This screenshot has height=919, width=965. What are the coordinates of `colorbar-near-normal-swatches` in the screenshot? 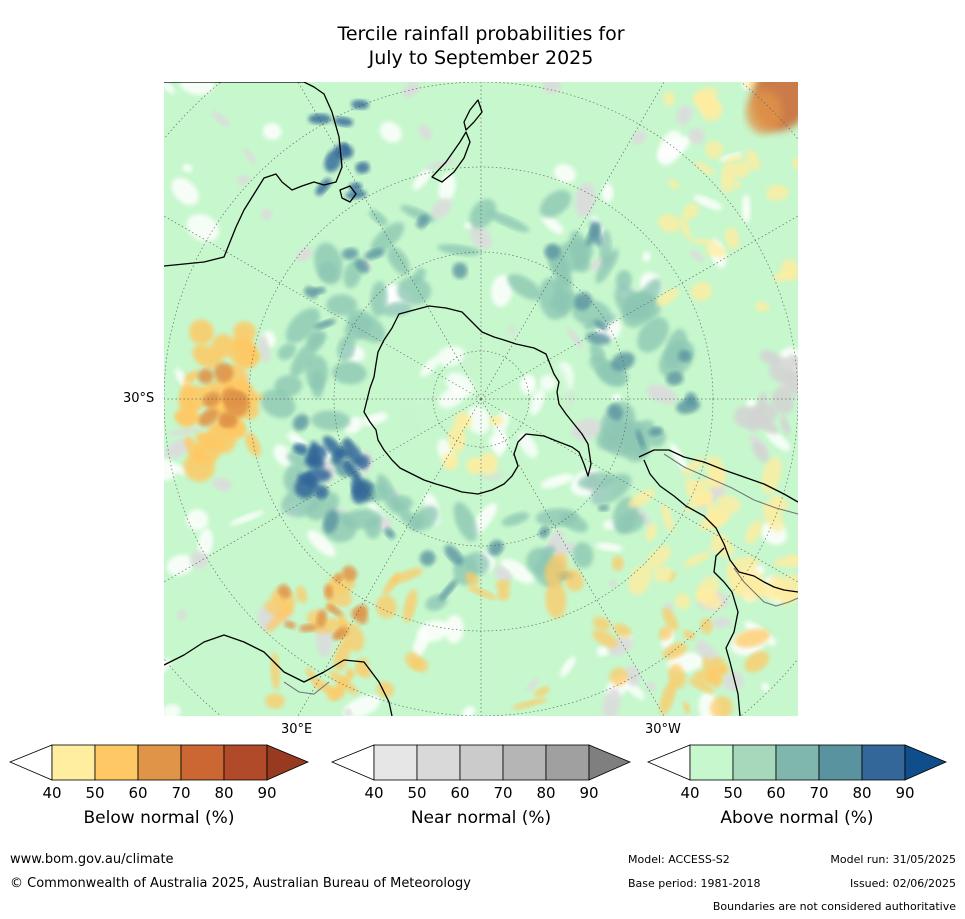 It's located at (481, 762).